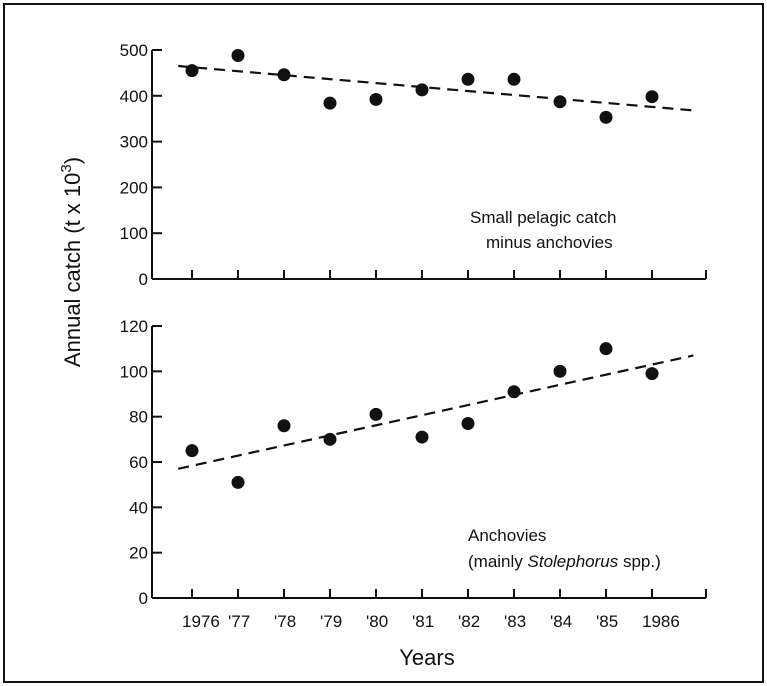  What do you see at coordinates (285, 621) in the screenshot?
I see `x-tick-label: '78` at bounding box center [285, 621].